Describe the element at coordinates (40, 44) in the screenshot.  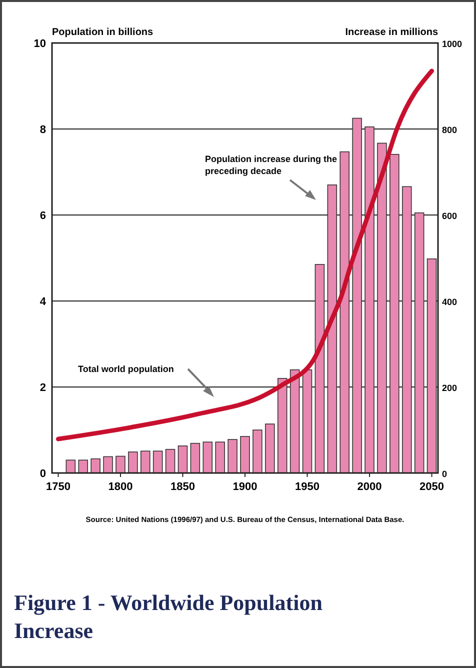
I see `y-tick-label: 10` at that location.